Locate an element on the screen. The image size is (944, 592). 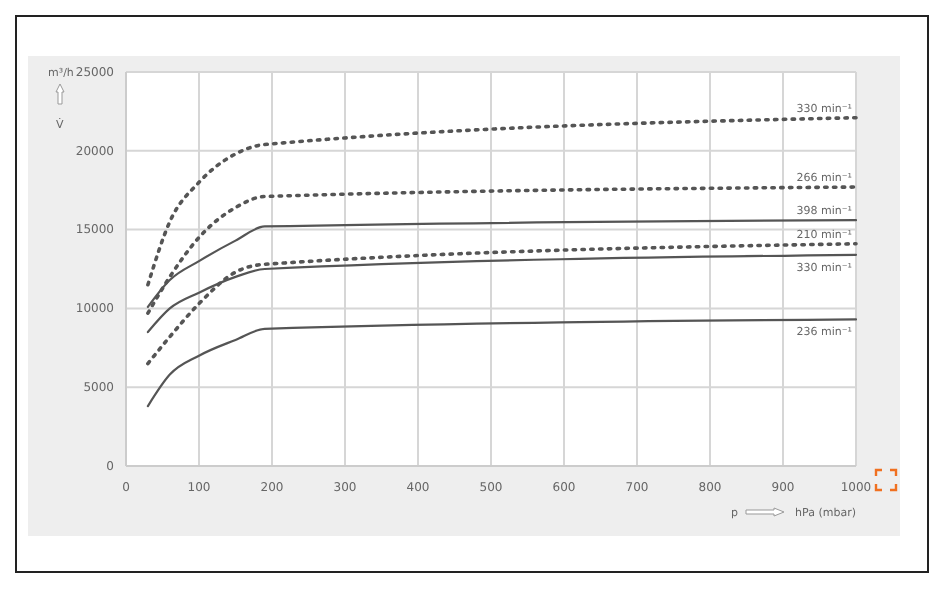
line-series is located at coordinates (502, 363).